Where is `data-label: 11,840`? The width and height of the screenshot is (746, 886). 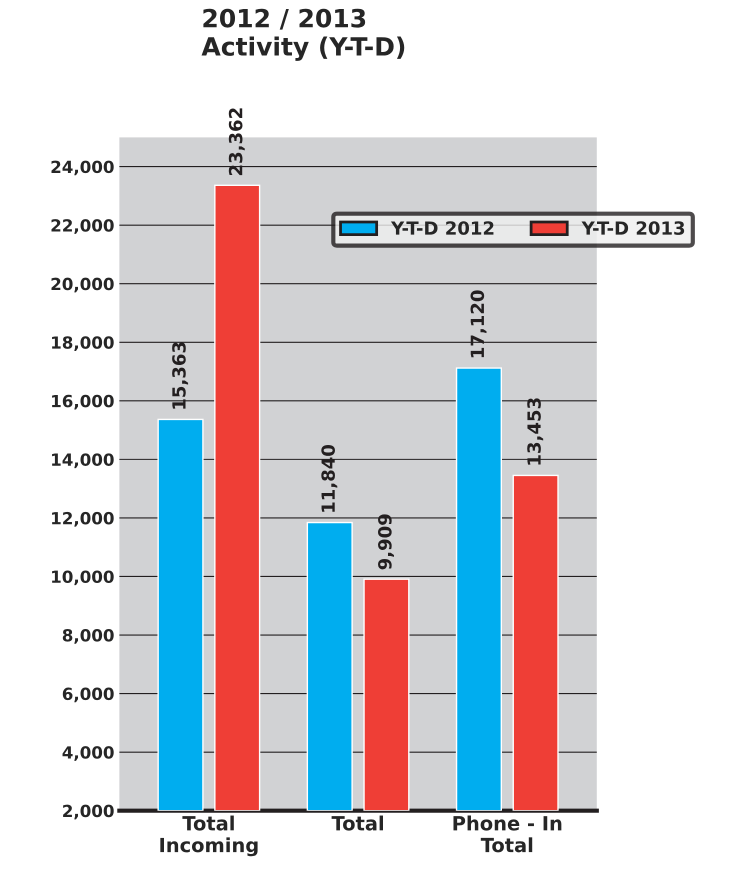
data-label: 11,840 is located at coordinates (329, 478).